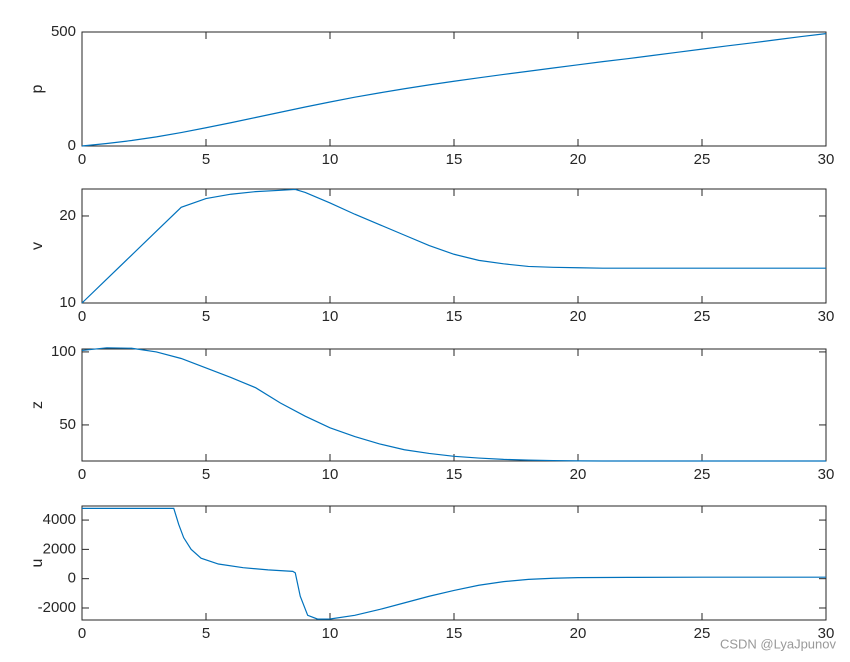 The width and height of the screenshot is (850, 662). Describe the element at coordinates (67, 215) in the screenshot. I see `y-tick-label: 20` at that location.